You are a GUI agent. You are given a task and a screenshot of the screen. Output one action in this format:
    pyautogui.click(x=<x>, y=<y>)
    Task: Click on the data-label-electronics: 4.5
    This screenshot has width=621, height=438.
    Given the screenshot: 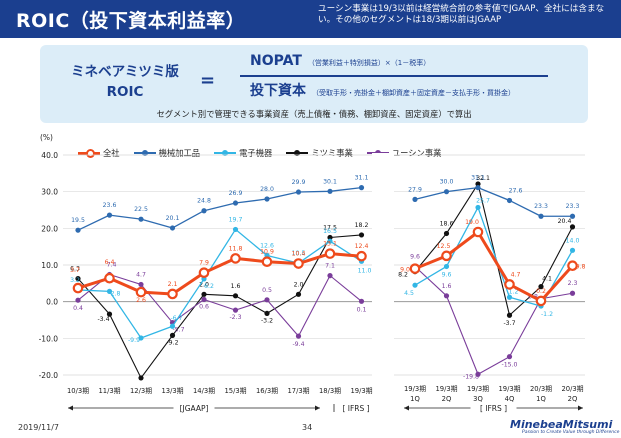 What is the action you would take?
    pyautogui.click(x=409, y=293)
    